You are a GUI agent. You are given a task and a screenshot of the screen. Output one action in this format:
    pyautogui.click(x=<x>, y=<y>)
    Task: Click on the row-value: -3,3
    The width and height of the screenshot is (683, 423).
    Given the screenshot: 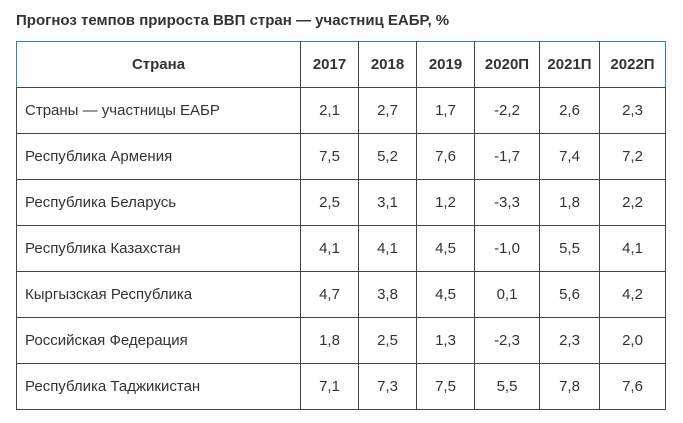 What is the action you would take?
    pyautogui.click(x=507, y=202)
    